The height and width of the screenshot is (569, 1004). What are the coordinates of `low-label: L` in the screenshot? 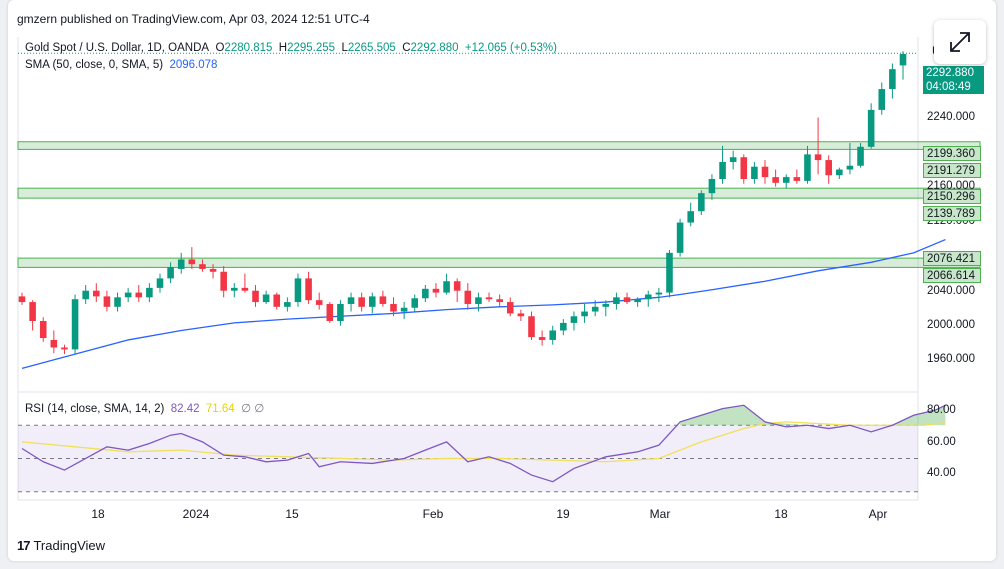 It's located at (344, 48).